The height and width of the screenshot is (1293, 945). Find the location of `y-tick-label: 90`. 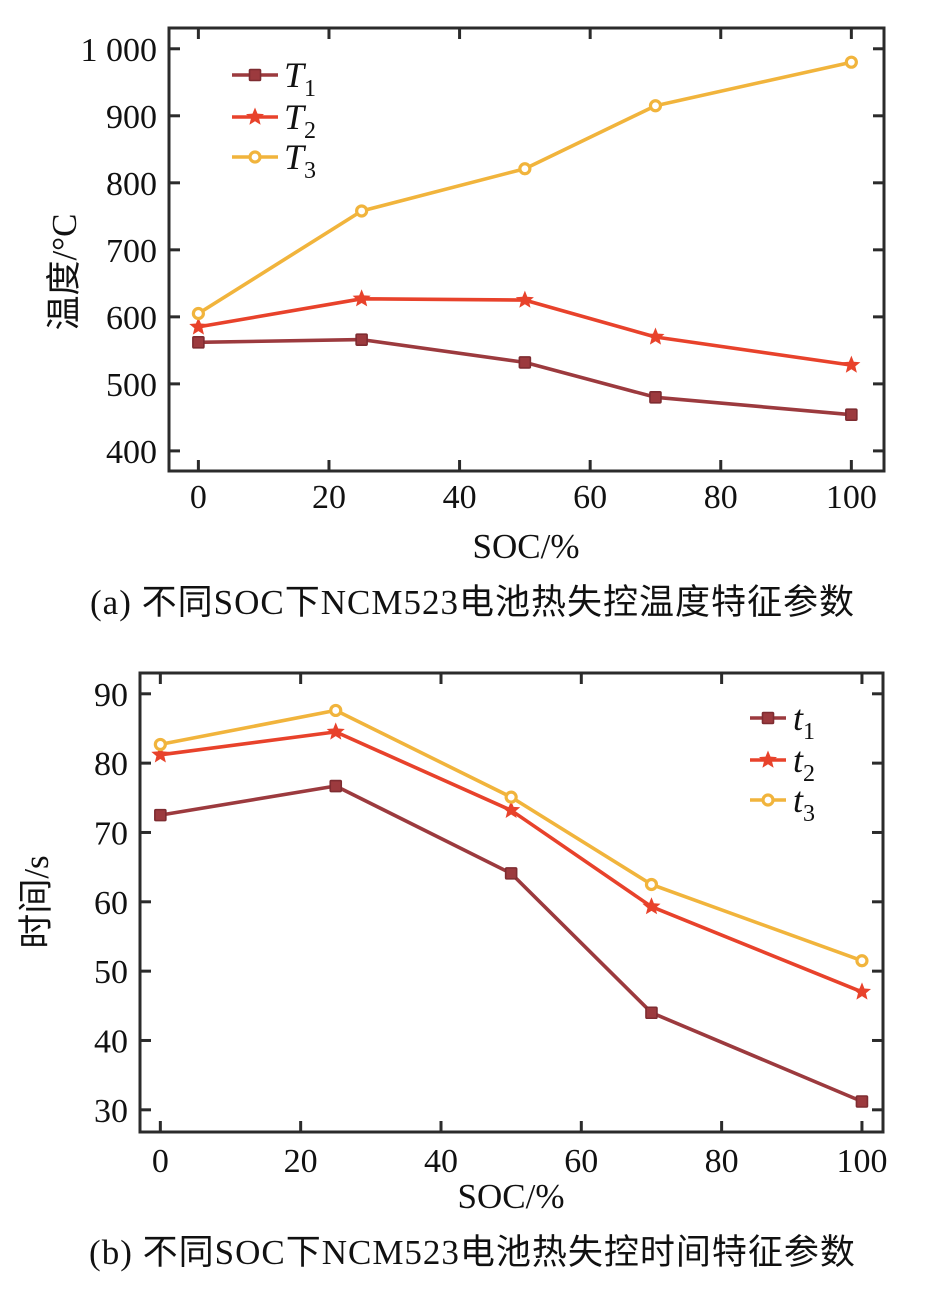

y-tick-label: 90 is located at coordinates (111, 695).